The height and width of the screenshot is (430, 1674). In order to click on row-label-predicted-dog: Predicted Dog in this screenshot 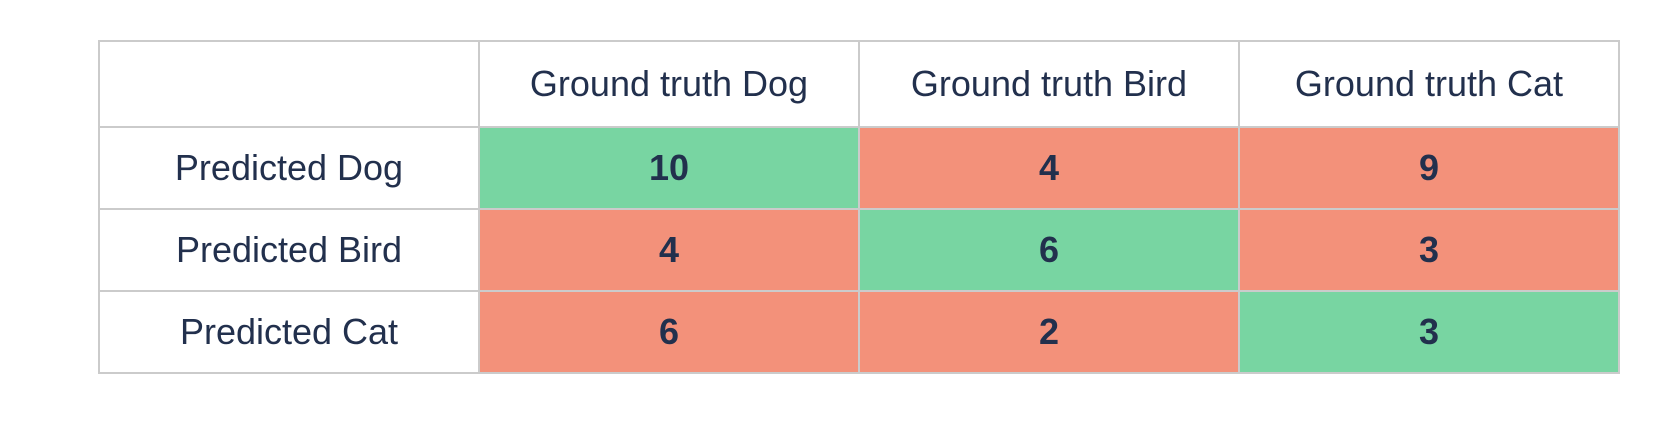, I will do `click(289, 168)`.